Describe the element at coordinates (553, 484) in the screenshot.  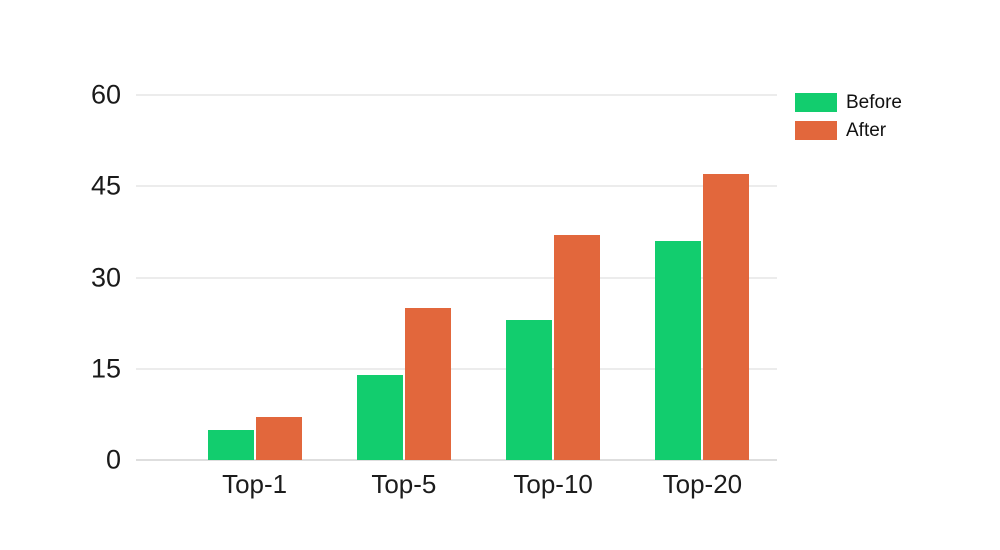
I see `x-axis-label-top-10: Top-10` at that location.